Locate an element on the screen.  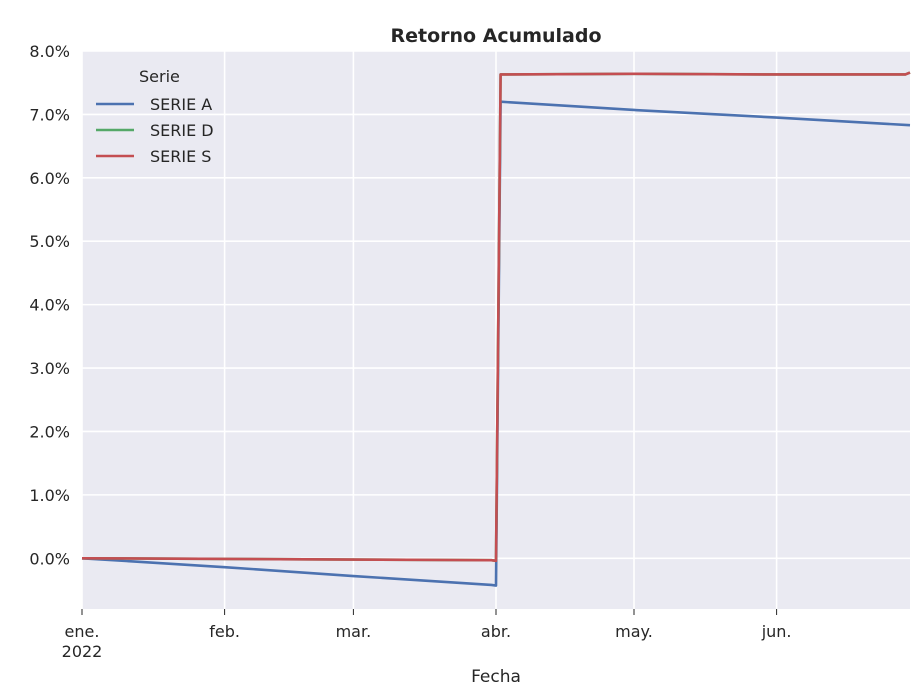
x-tick-label: feb. is located at coordinates (224, 631).